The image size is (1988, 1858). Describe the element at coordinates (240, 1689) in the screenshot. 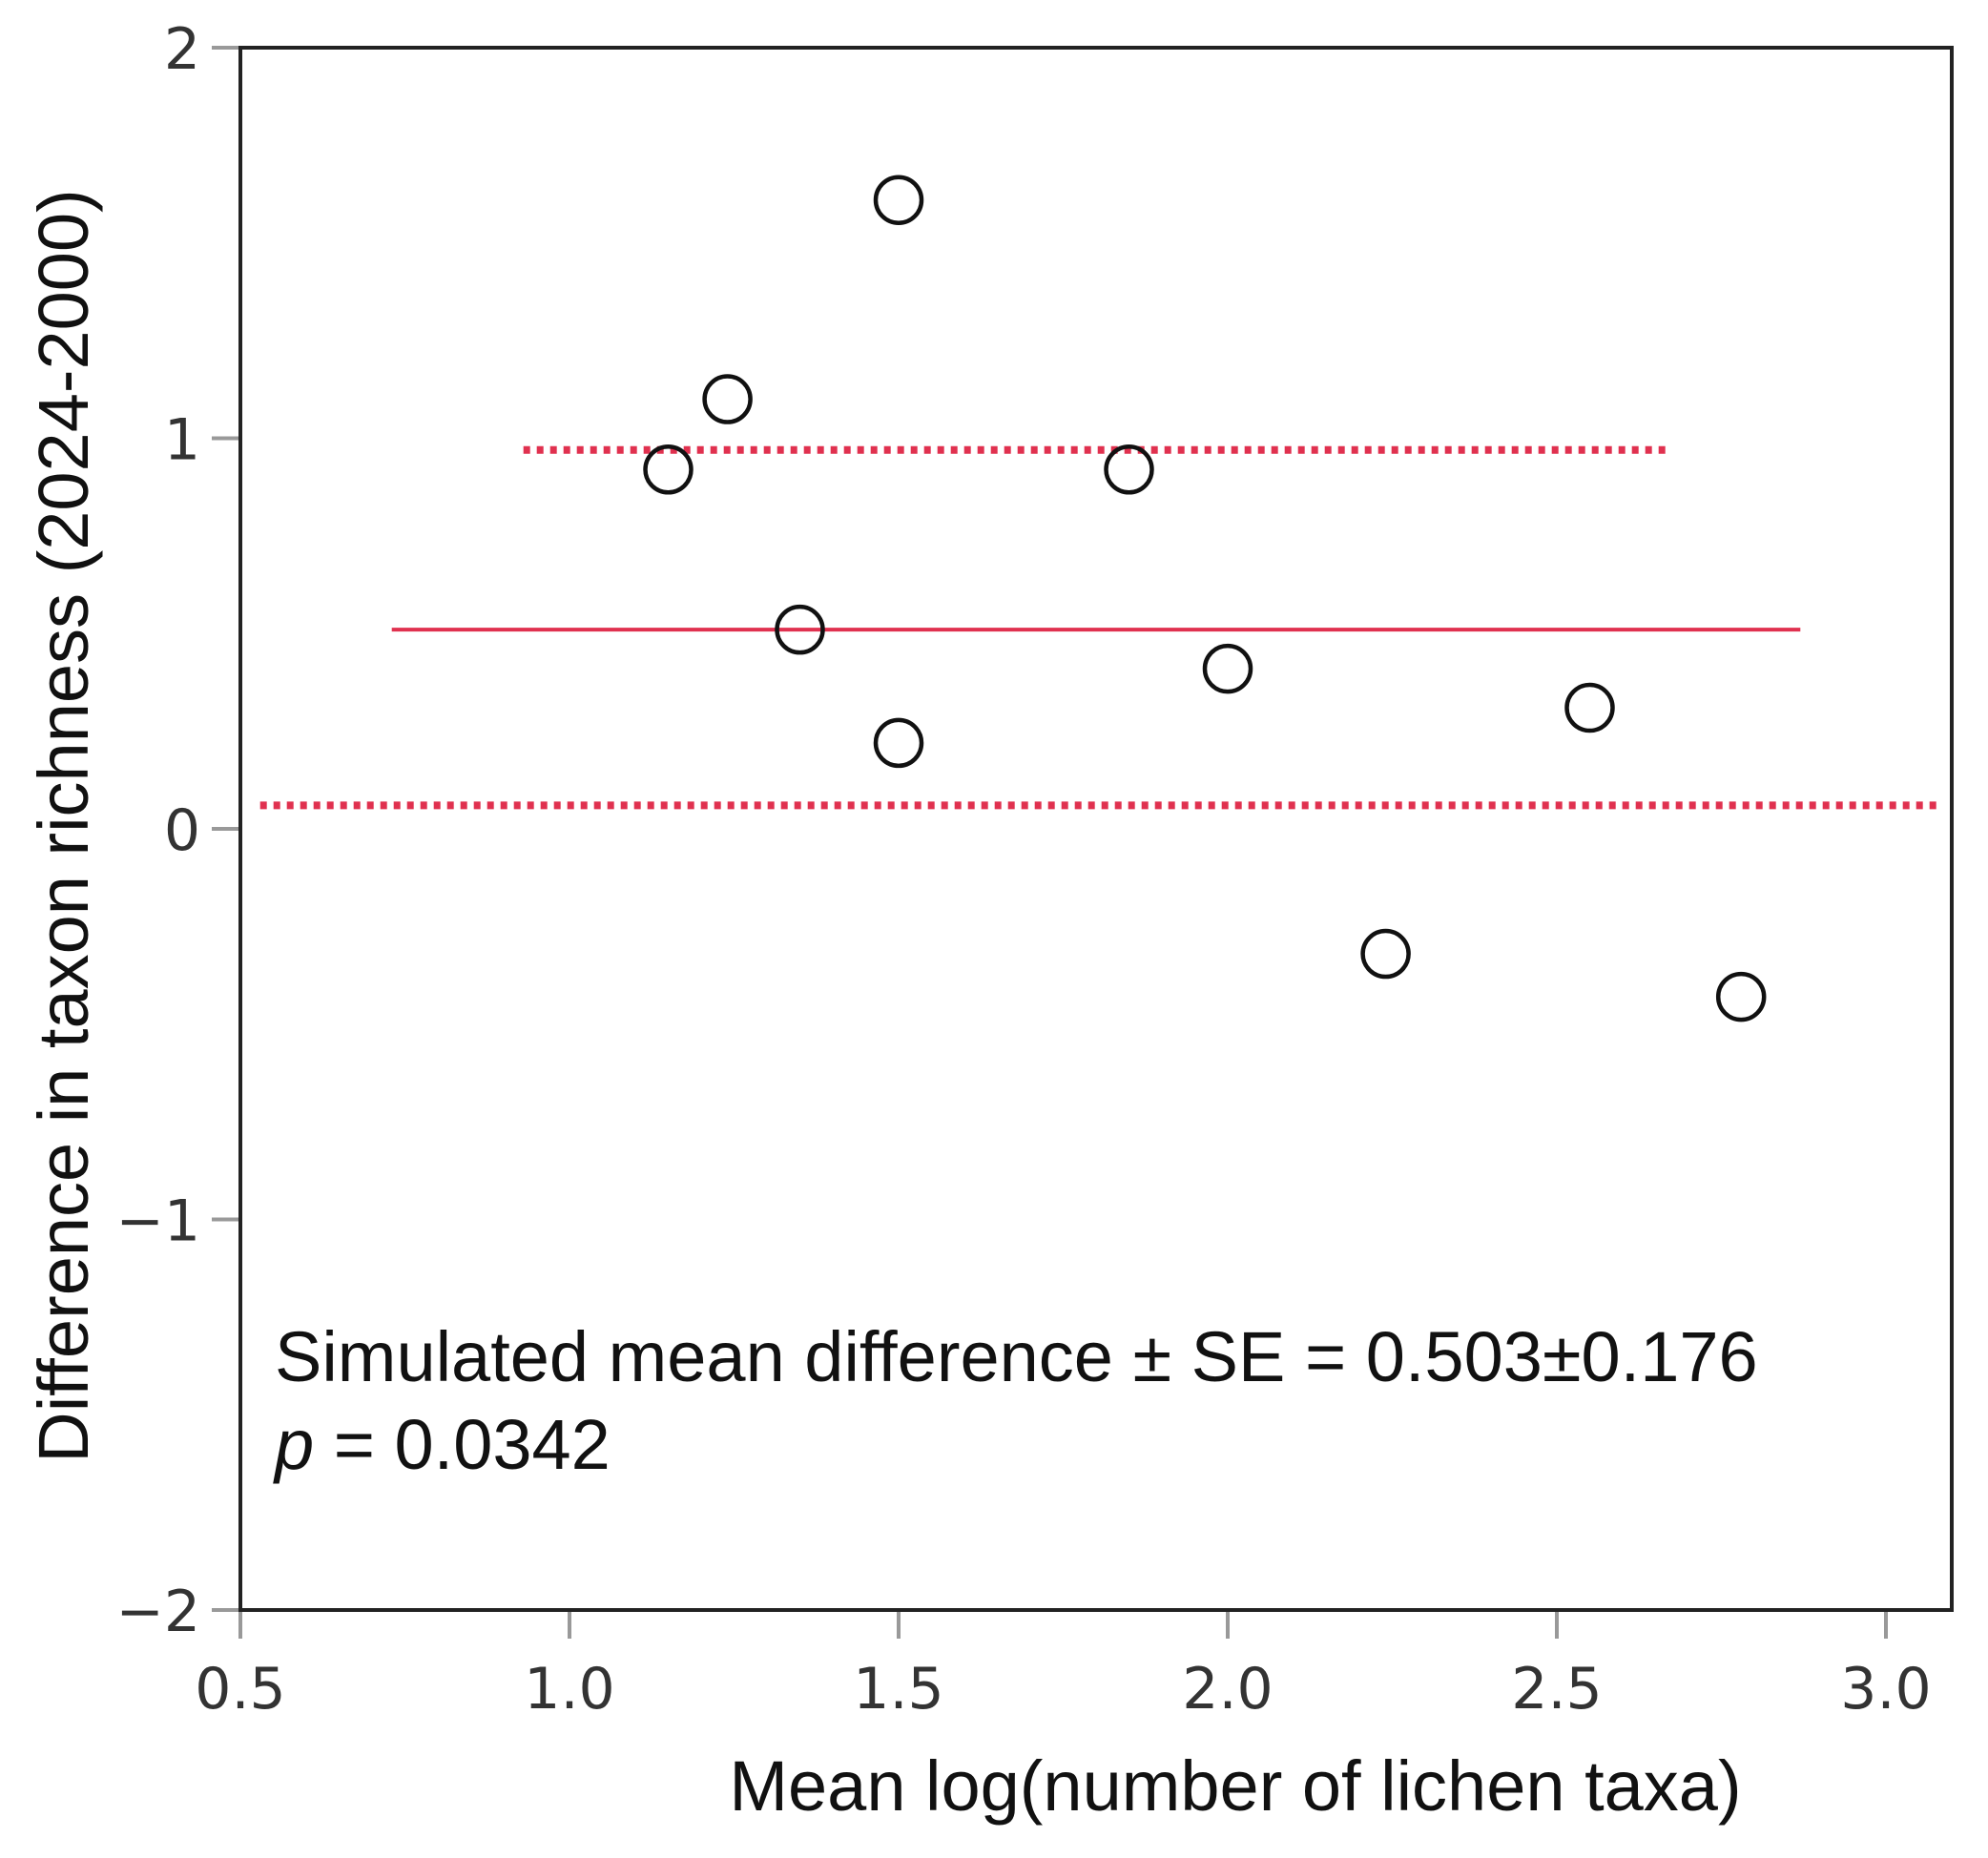

I see `x-tick-label: 0.5` at that location.